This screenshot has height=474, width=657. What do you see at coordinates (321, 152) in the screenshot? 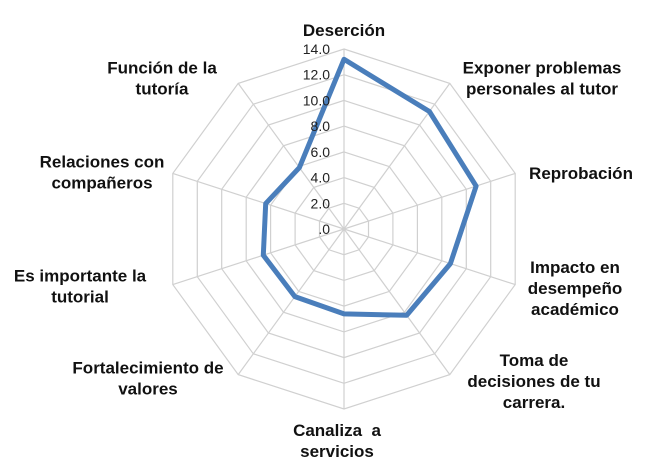
I see `tick-label: 6.0` at bounding box center [321, 152].